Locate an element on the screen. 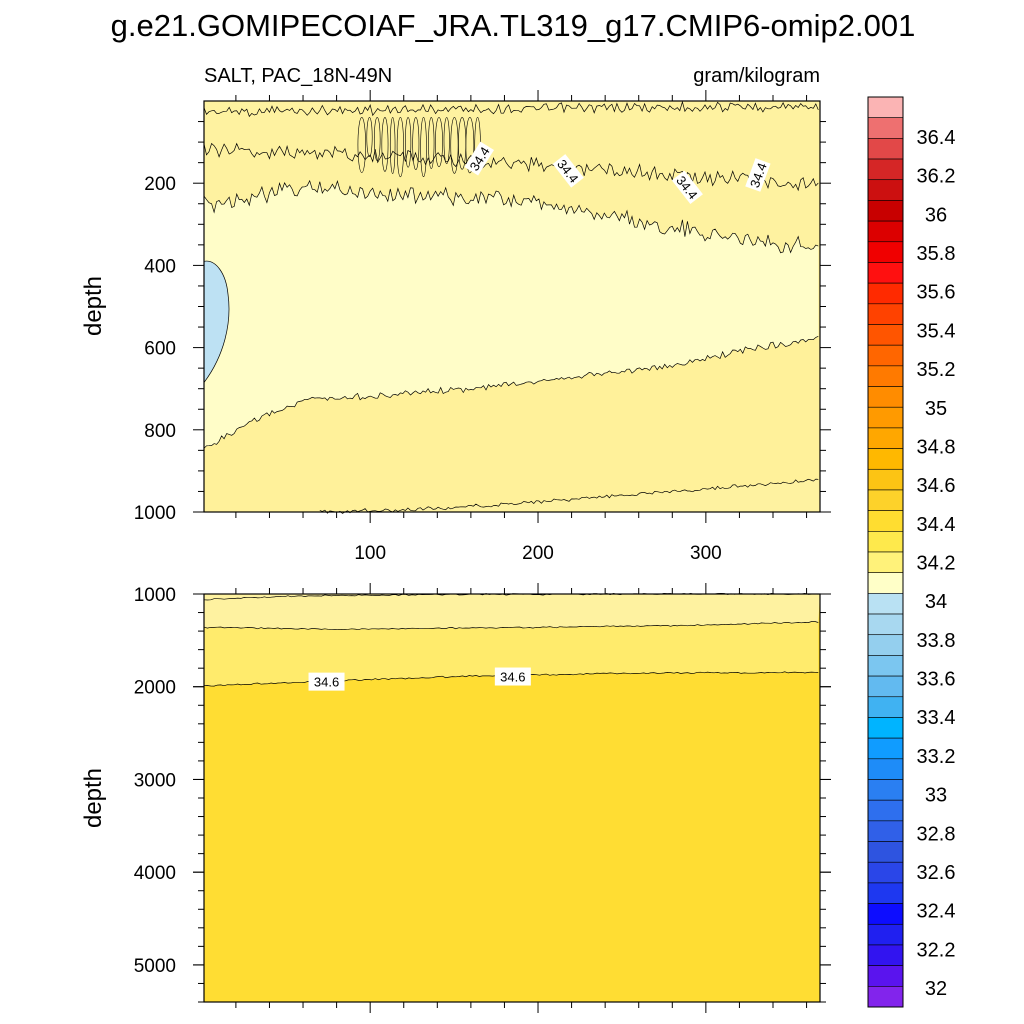 The image size is (1024, 1024). colorbar-label: 32.2 is located at coordinates (936, 950).